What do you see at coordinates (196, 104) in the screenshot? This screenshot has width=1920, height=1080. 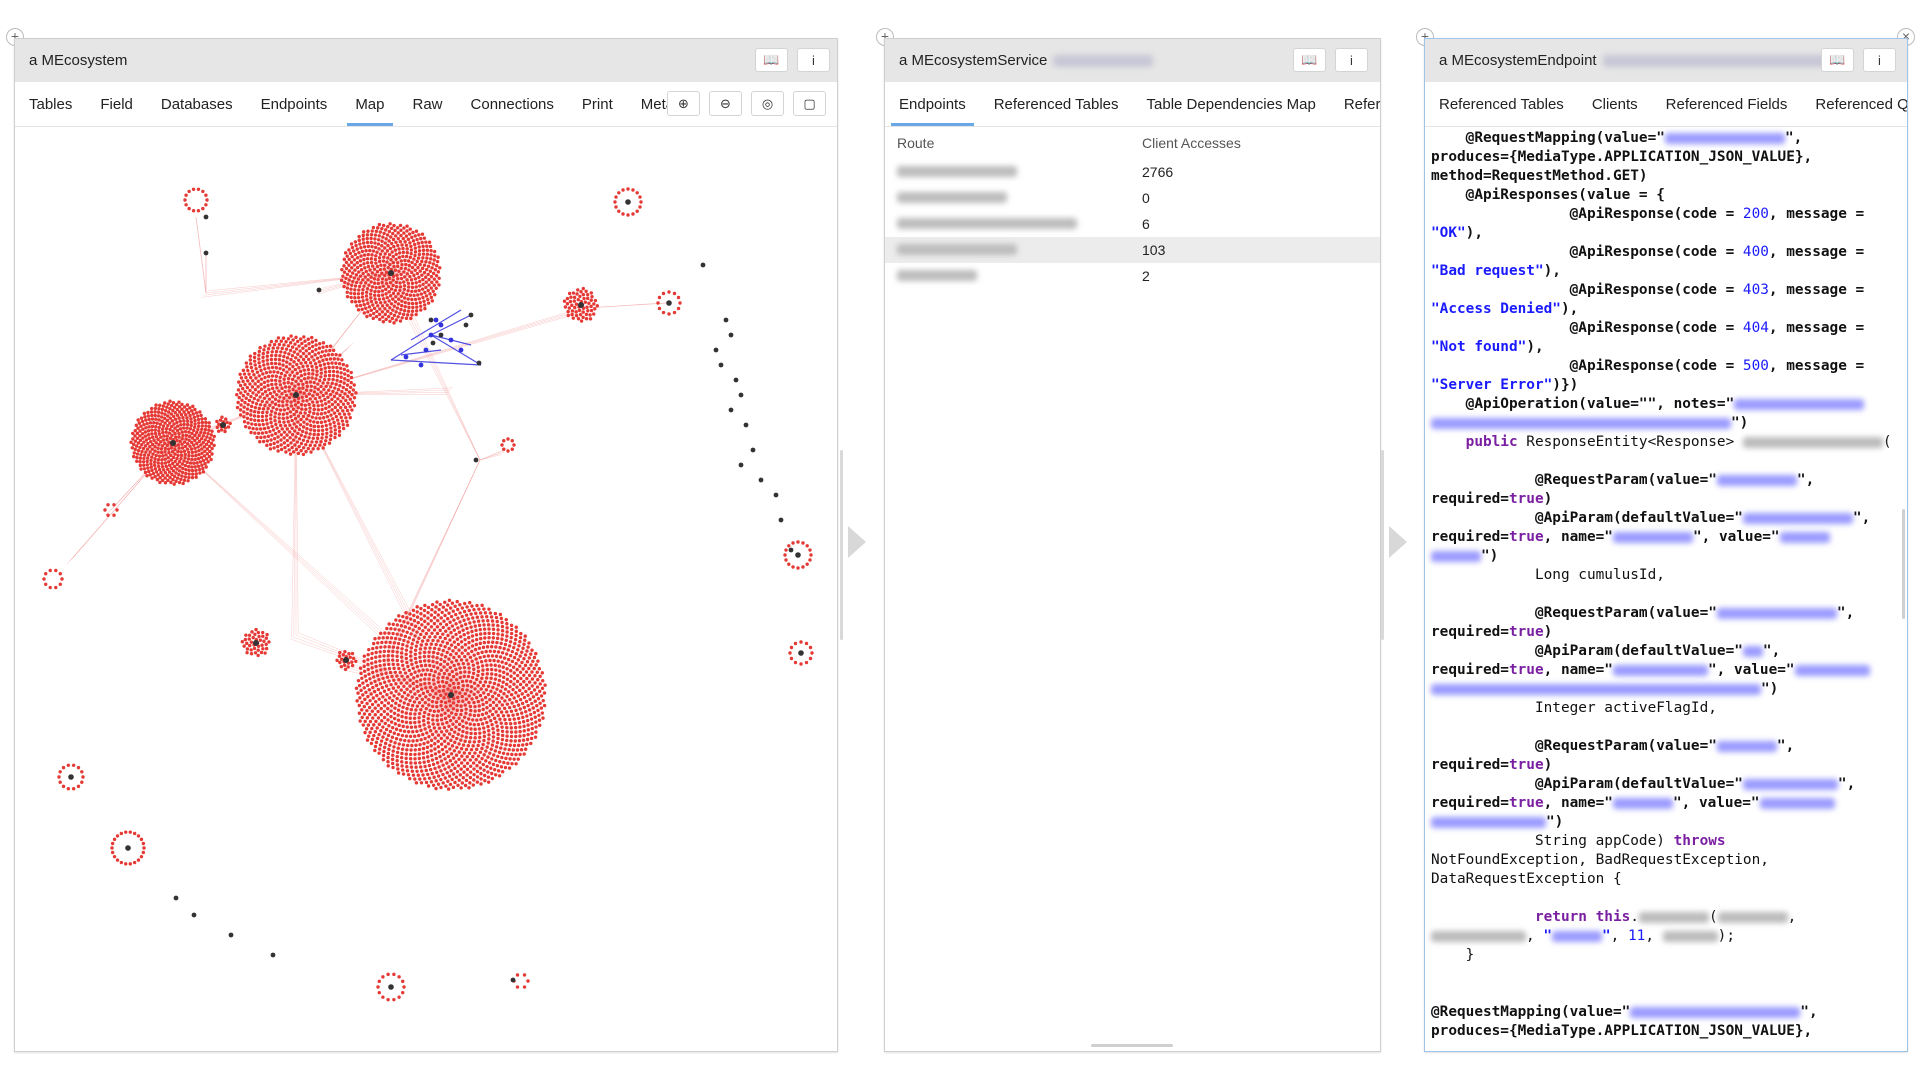 I see `tab-databases: Databases` at bounding box center [196, 104].